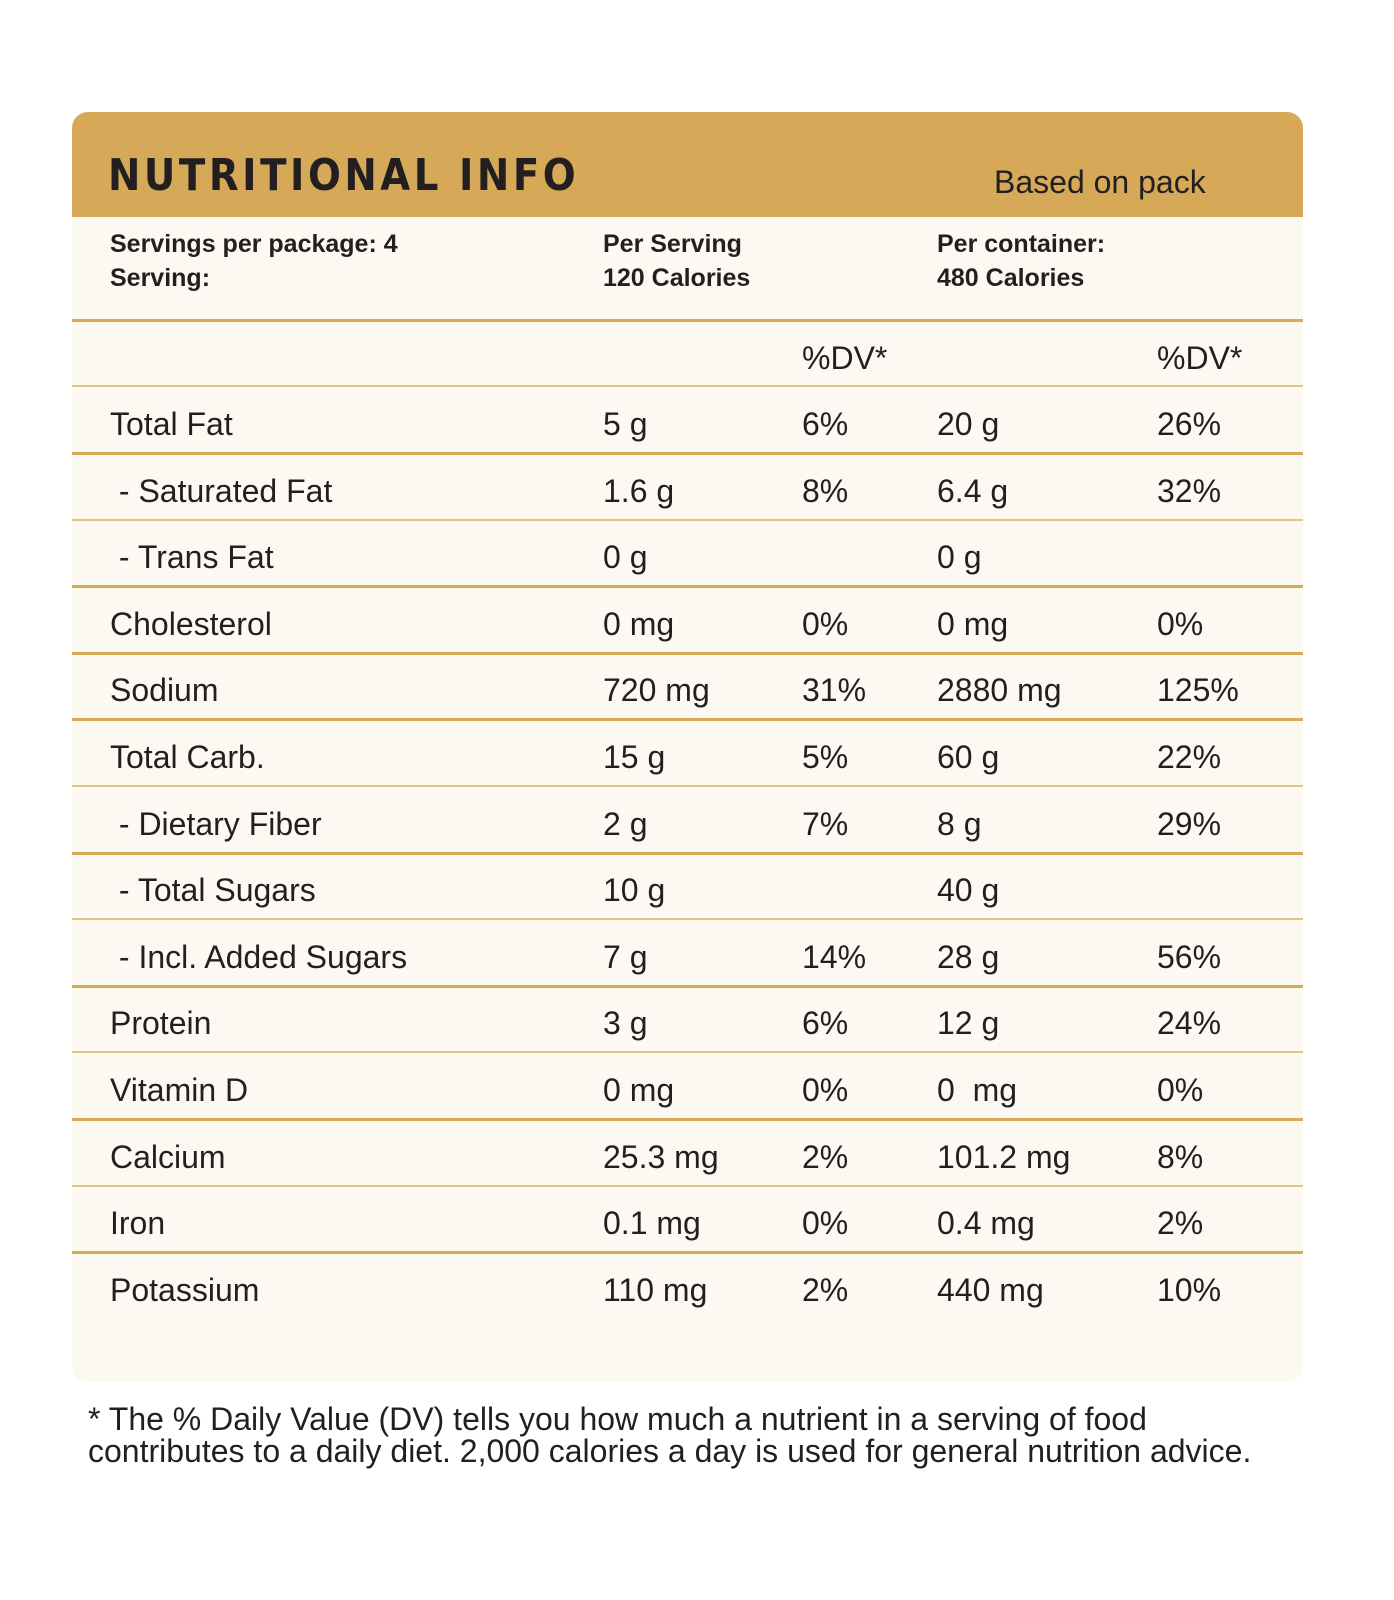 The width and height of the screenshot is (1394, 1600). What do you see at coordinates (625, 424) in the screenshot?
I see `per-serving-amount: 5 g` at bounding box center [625, 424].